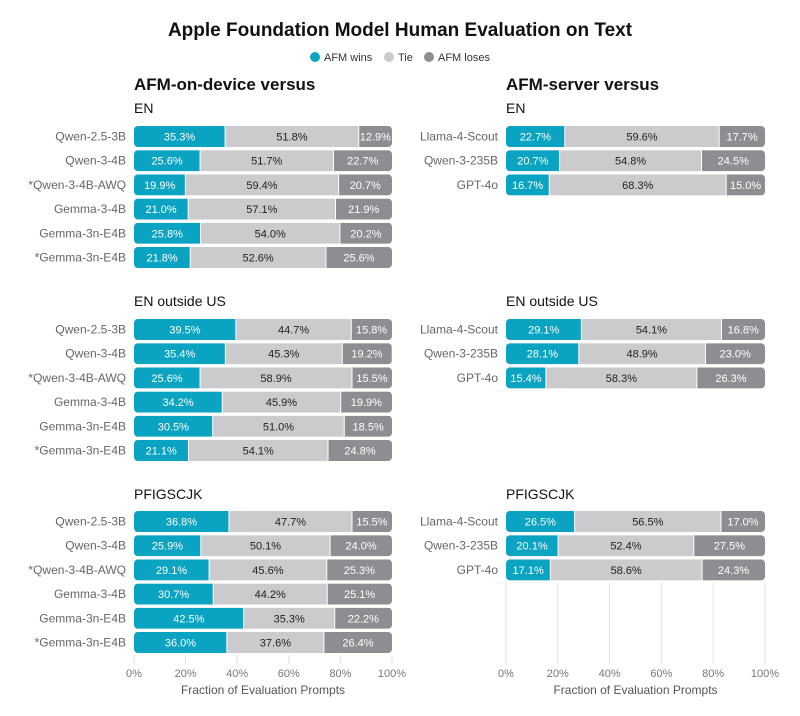  I want to click on bar-value-label: 26.3%, so click(730, 379).